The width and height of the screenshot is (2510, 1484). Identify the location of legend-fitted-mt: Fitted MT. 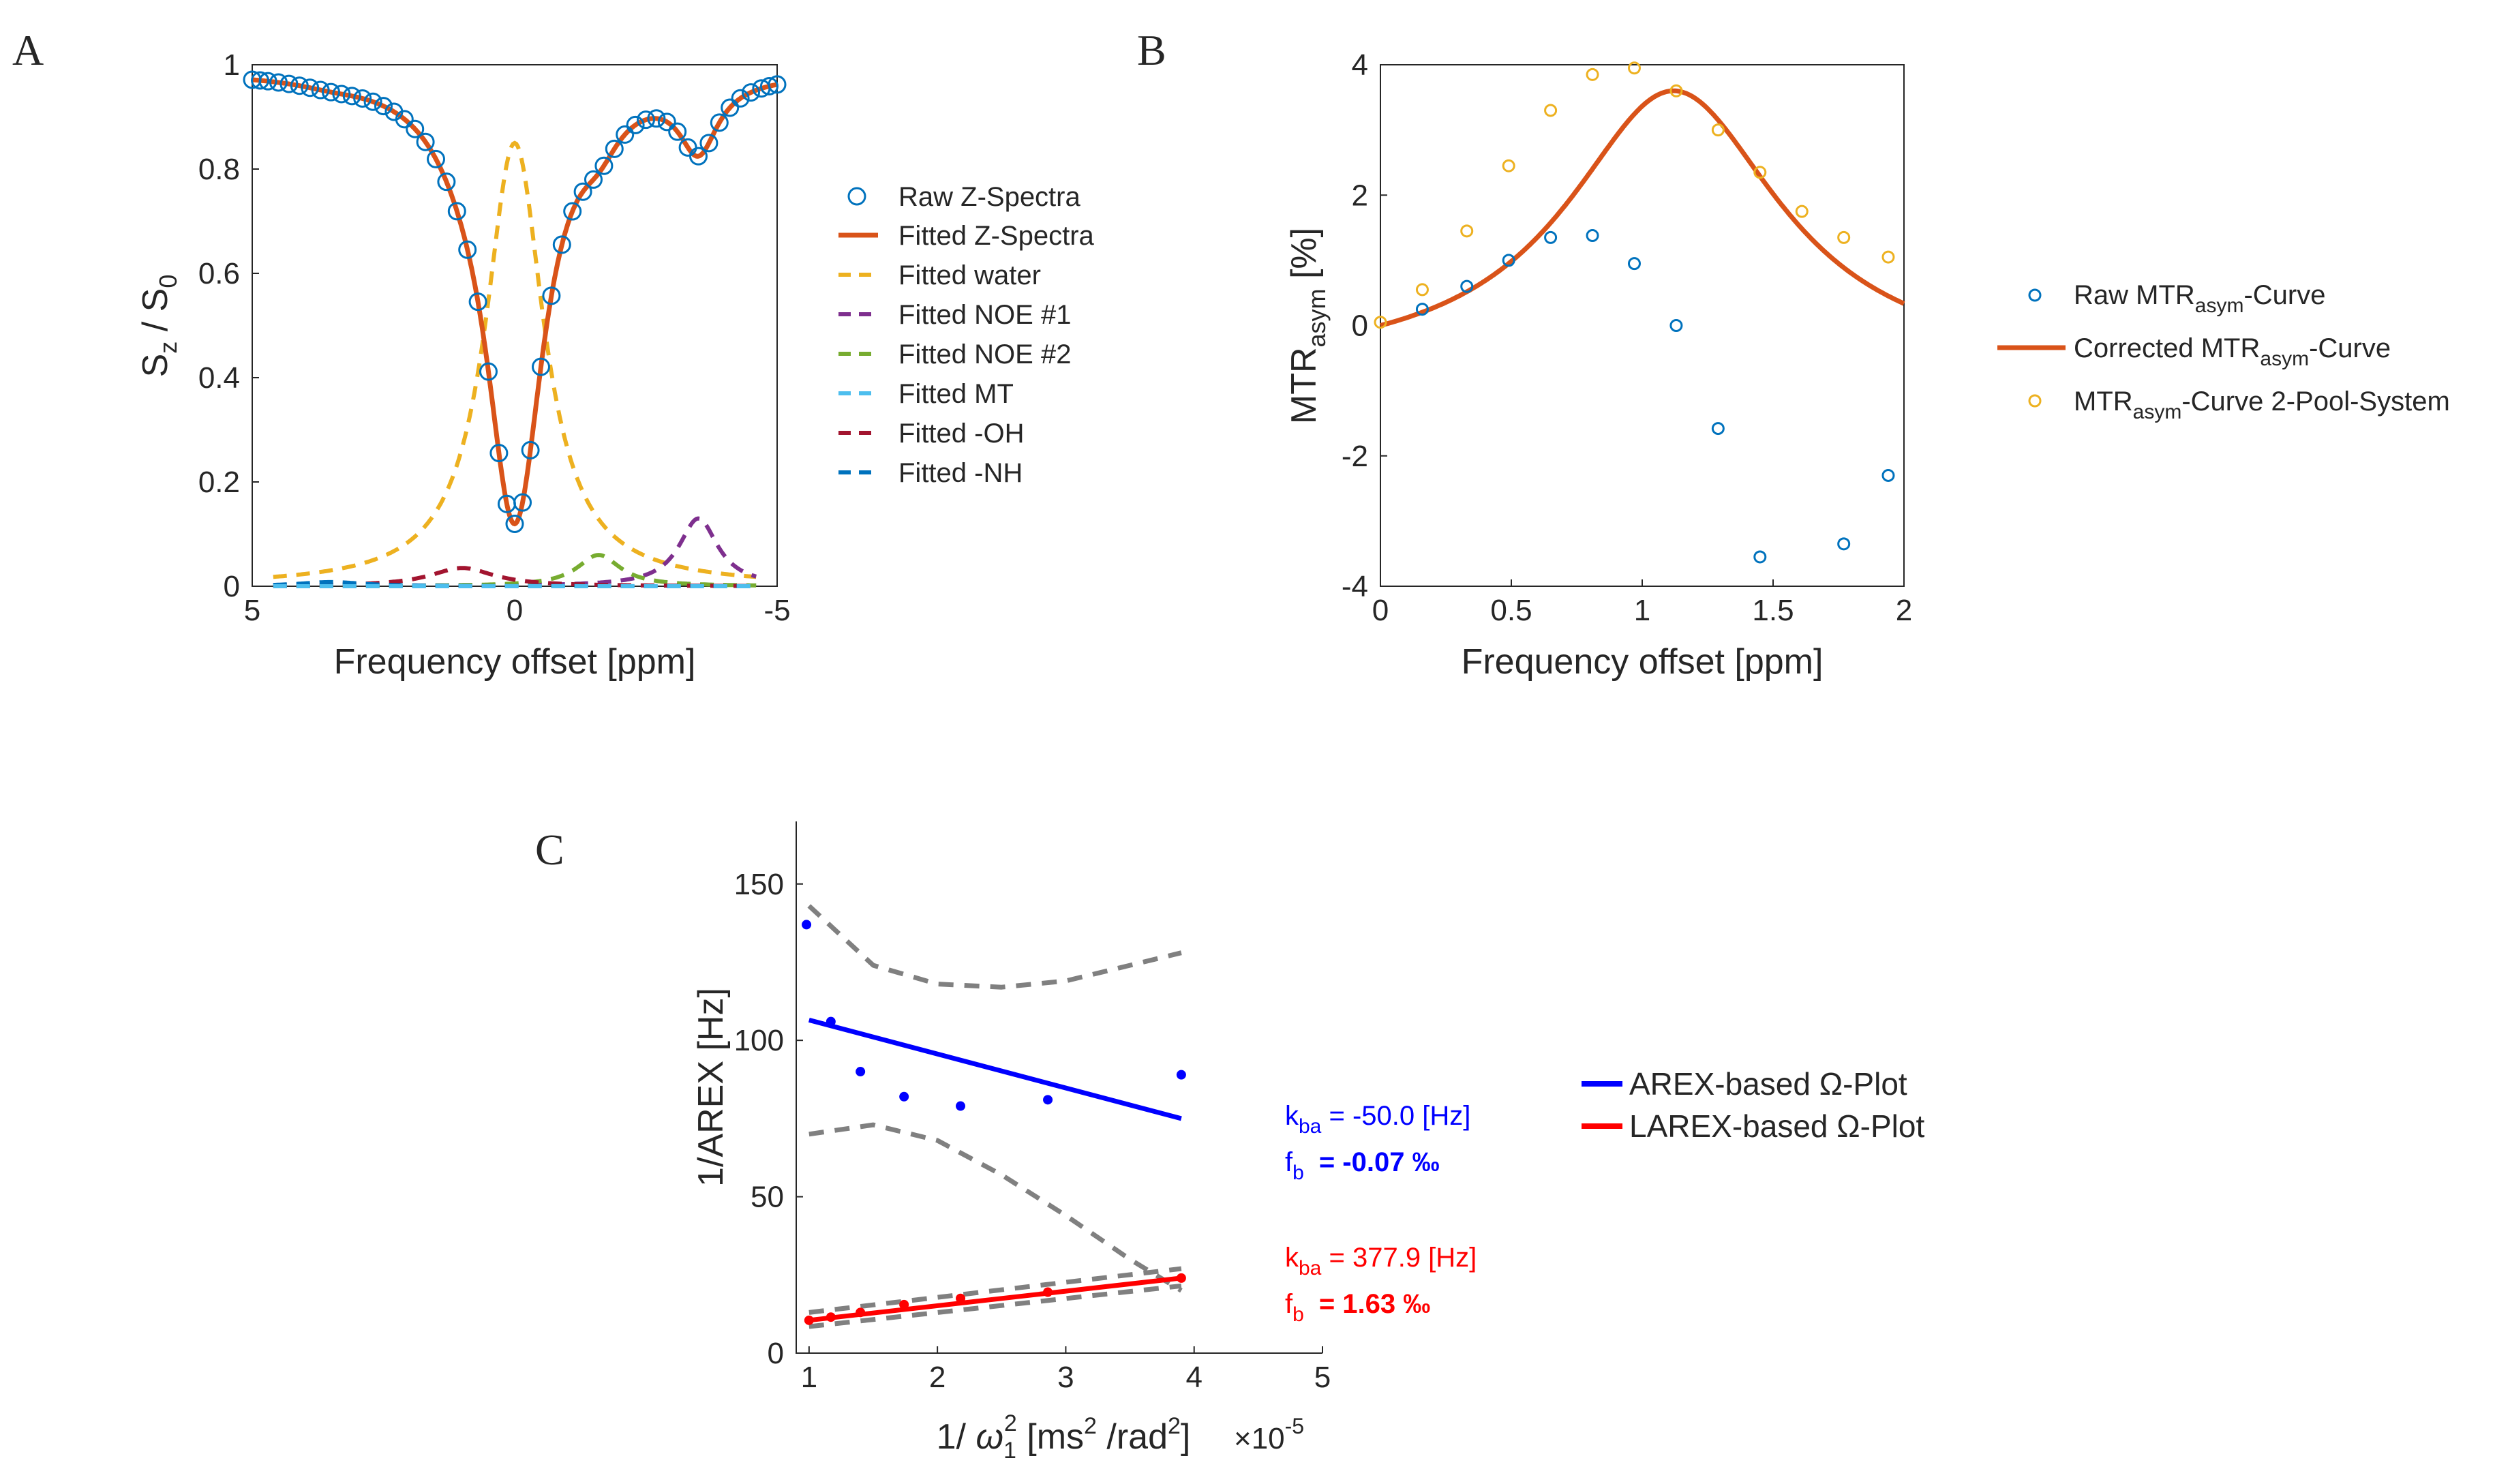
(926, 394).